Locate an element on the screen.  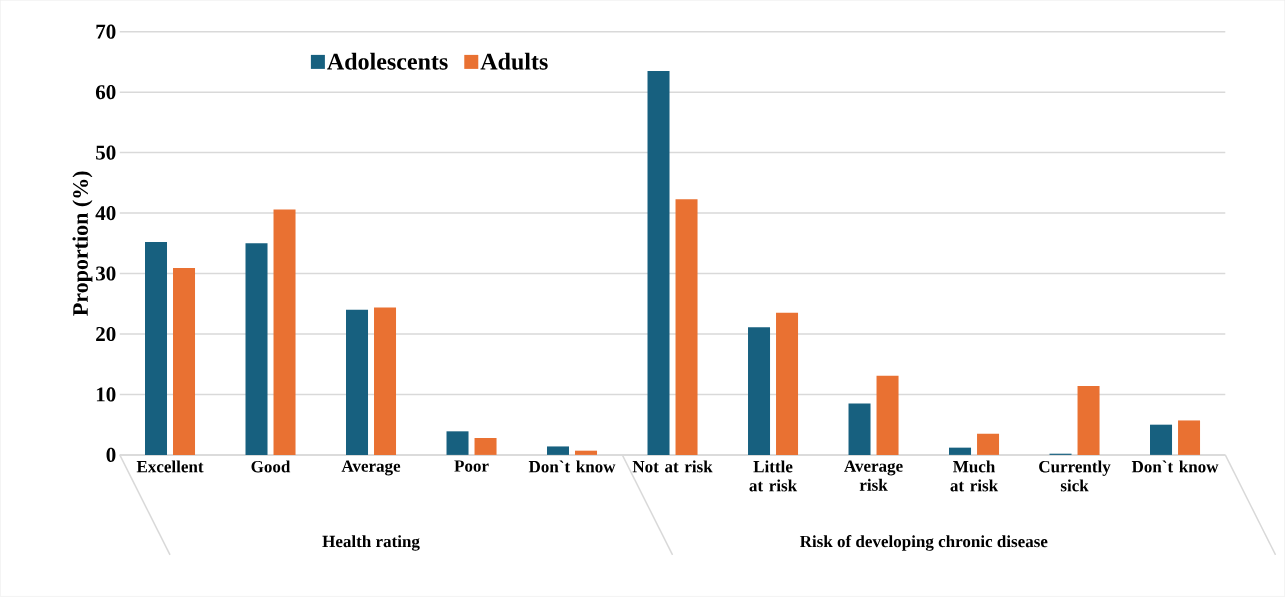
x-tick-label: Good is located at coordinates (271, 466).